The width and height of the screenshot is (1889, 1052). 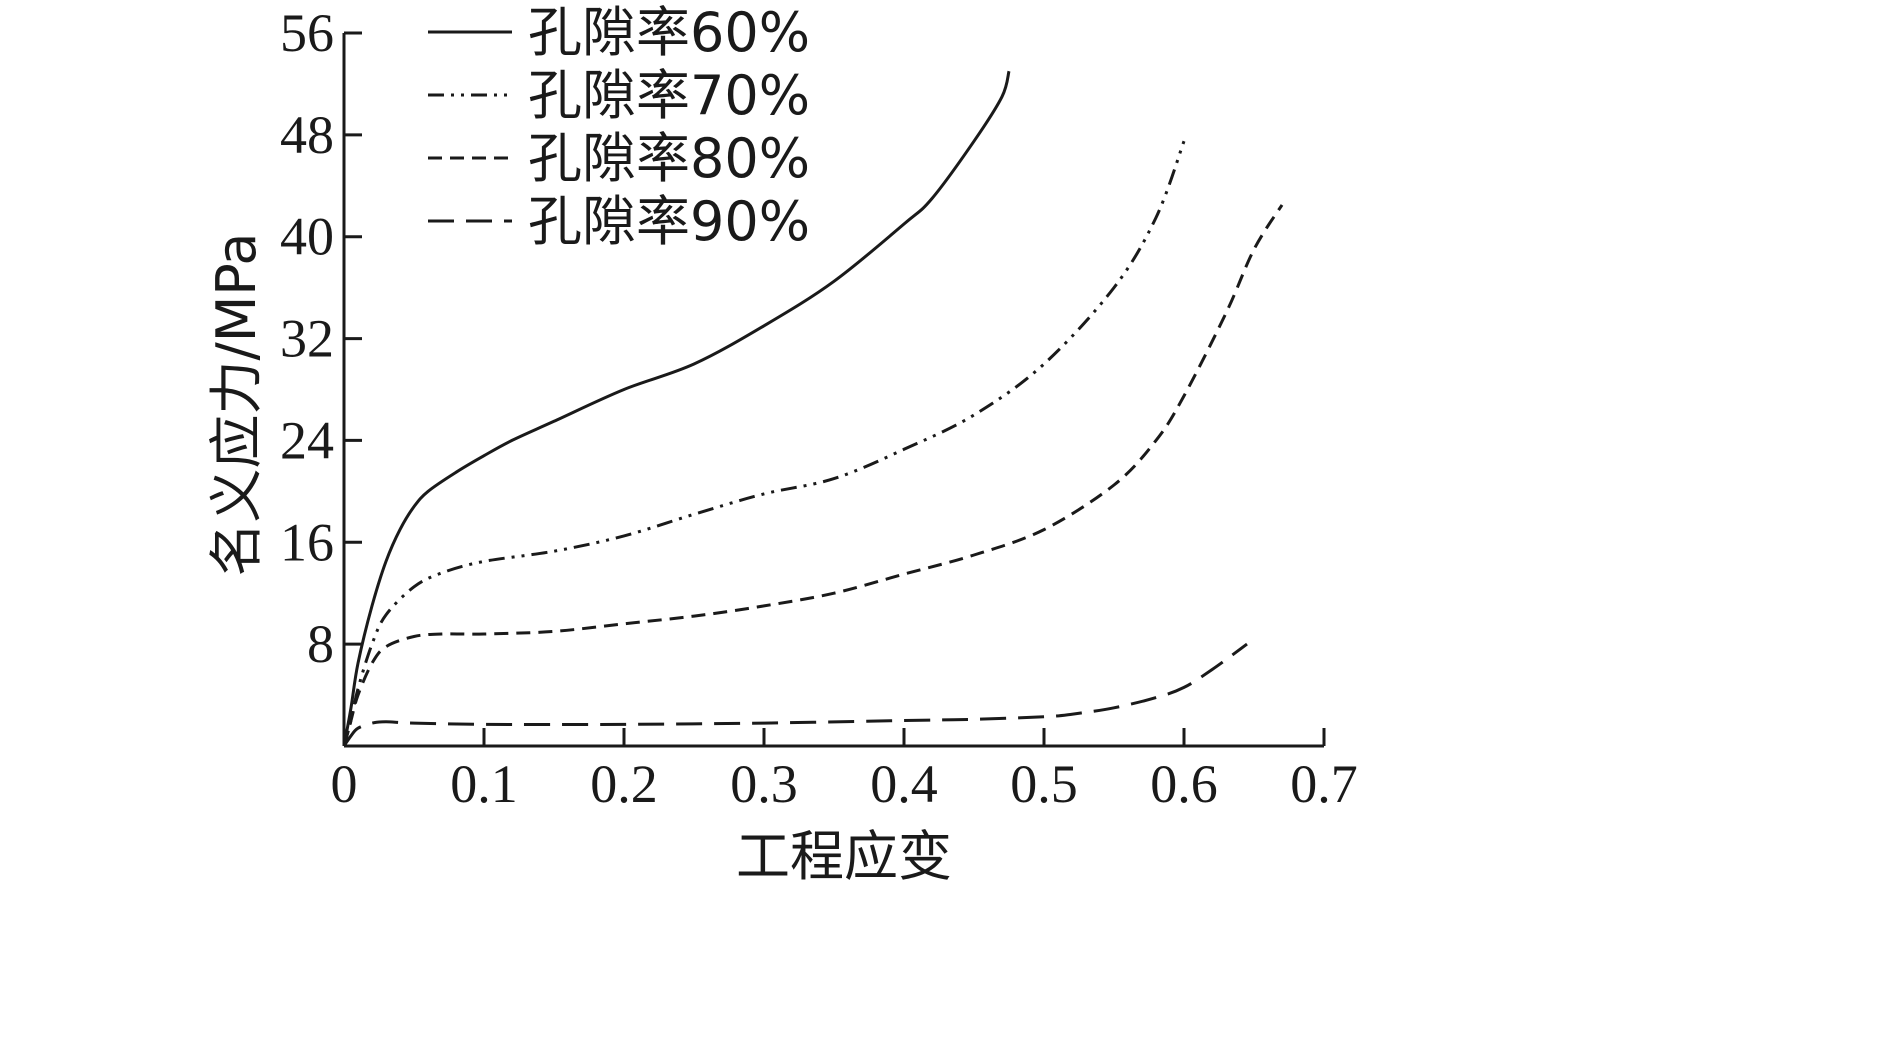 I want to click on y-tick-label: 24, so click(x=307, y=440).